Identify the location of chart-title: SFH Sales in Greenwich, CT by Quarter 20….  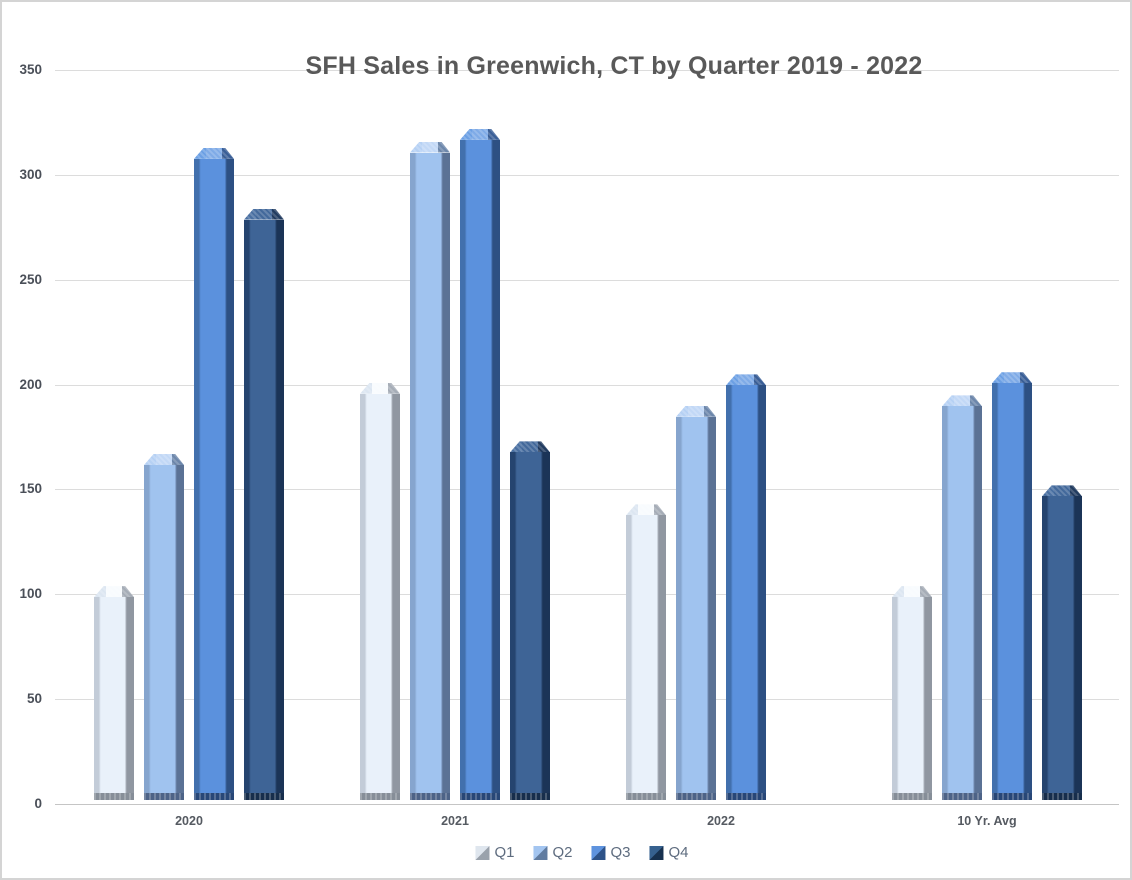
(614, 66).